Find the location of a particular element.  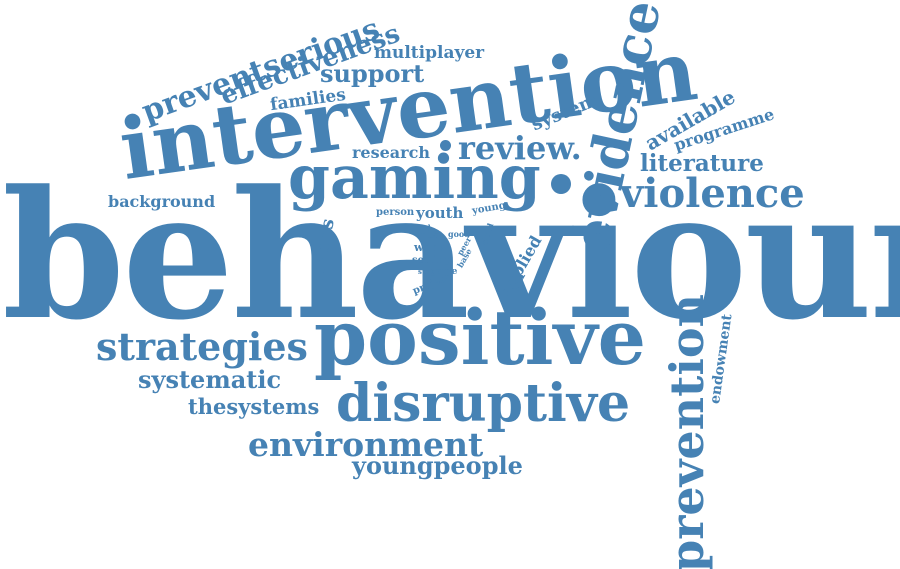

word-work: work is located at coordinates (429, 247).